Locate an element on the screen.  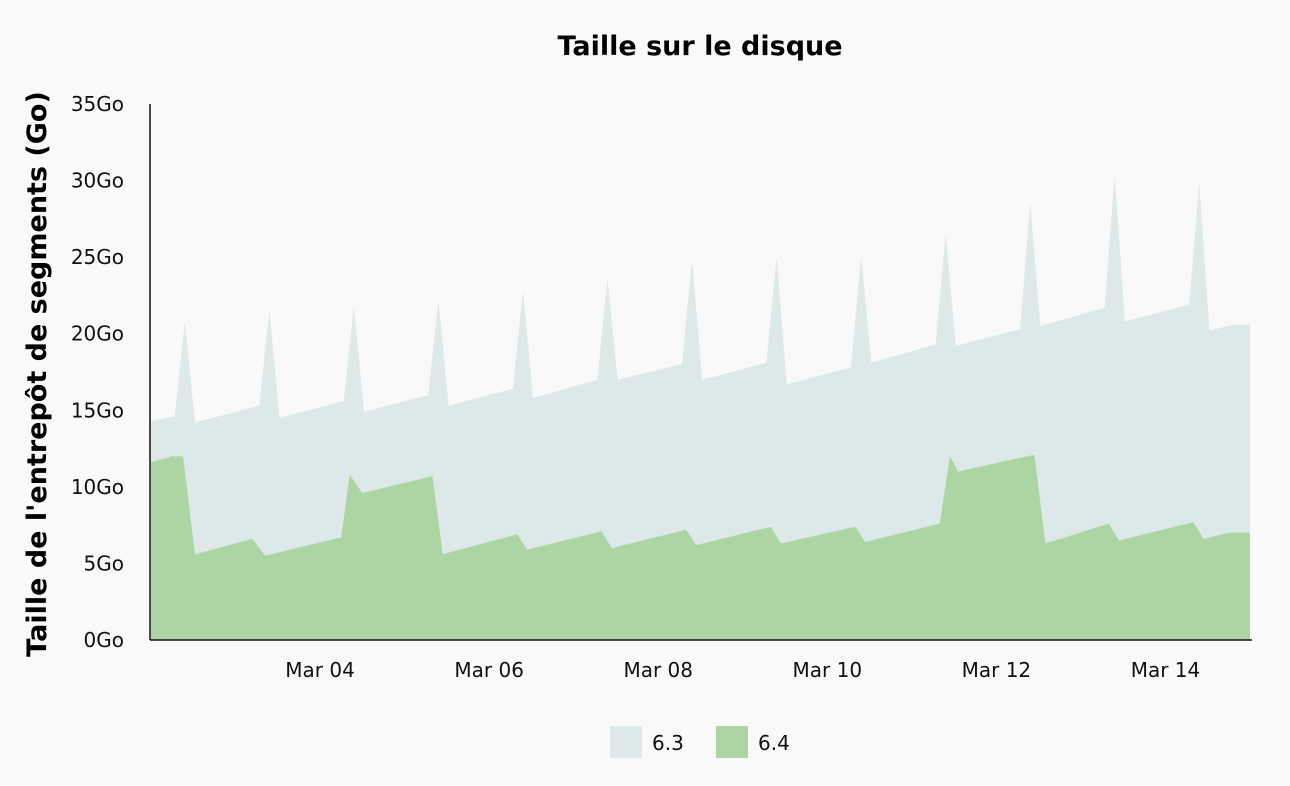
y-tick-label: 15Go is located at coordinates (97, 410).